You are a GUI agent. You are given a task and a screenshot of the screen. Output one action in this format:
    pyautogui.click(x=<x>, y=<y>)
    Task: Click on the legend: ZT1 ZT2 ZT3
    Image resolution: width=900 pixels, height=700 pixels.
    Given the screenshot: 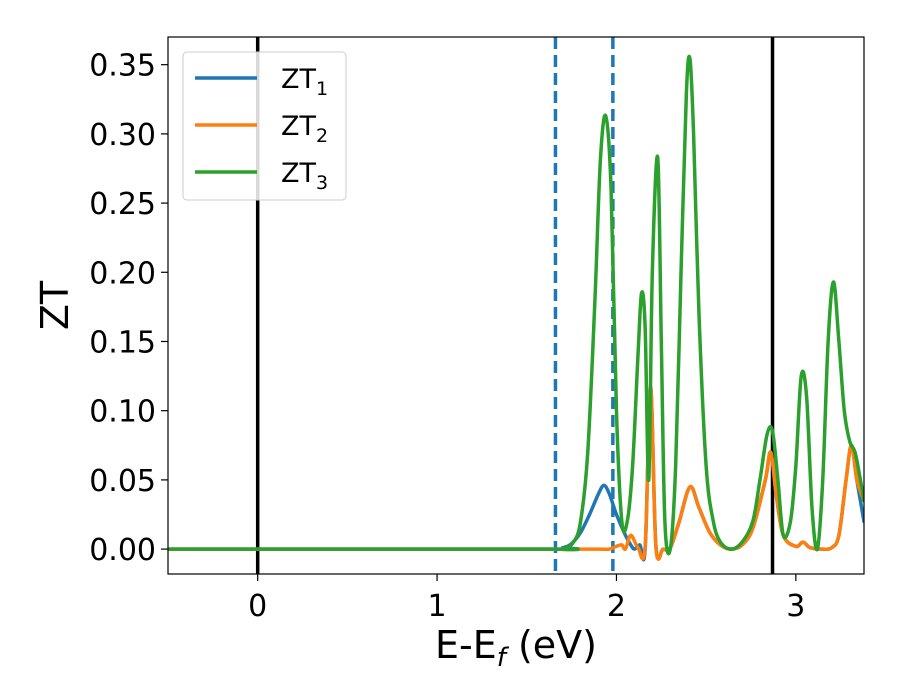 What is the action you would take?
    pyautogui.click(x=264, y=126)
    